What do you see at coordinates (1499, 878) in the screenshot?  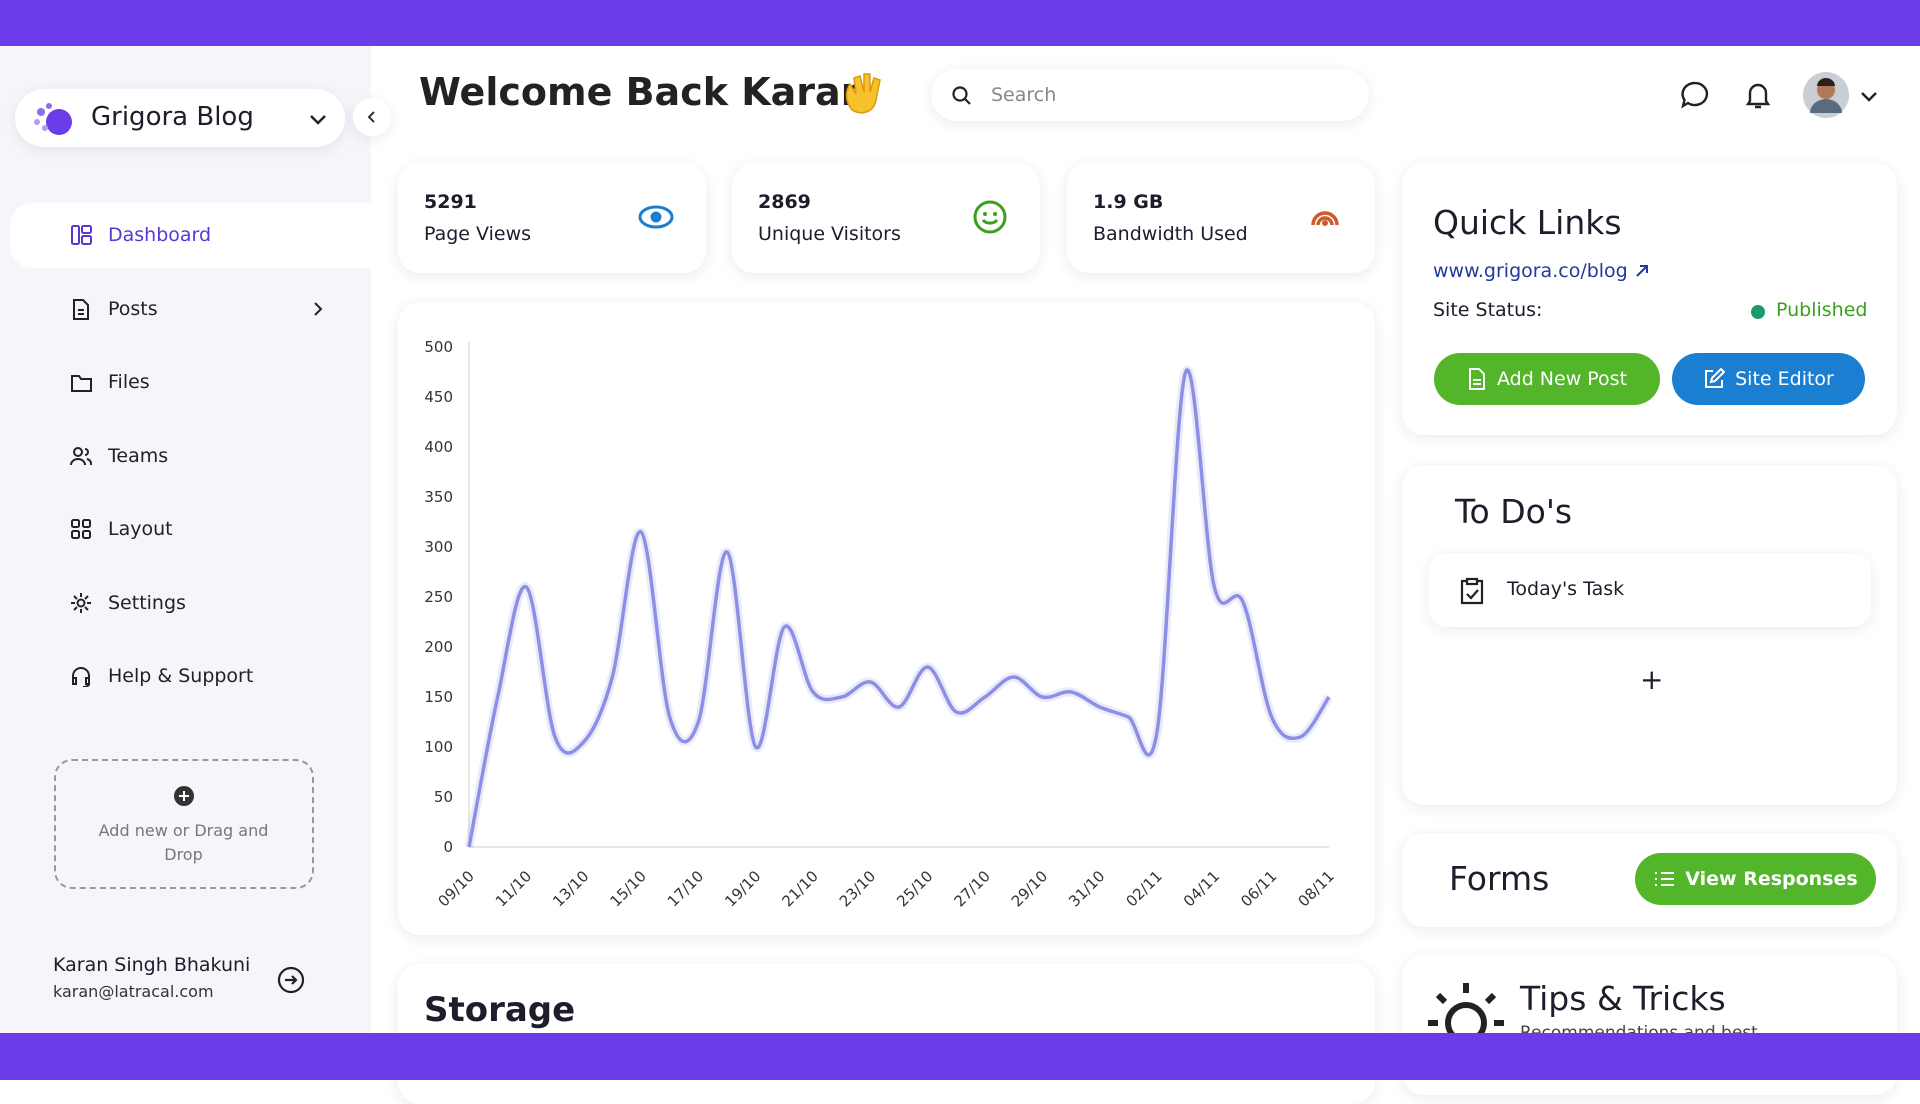 I see `forms-title: Forms` at bounding box center [1499, 878].